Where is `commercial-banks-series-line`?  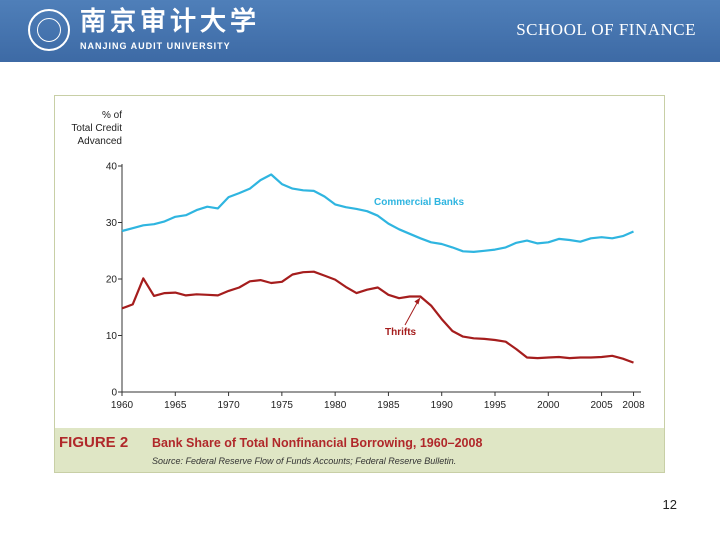
commercial-banks-series-line is located at coordinates (377, 213).